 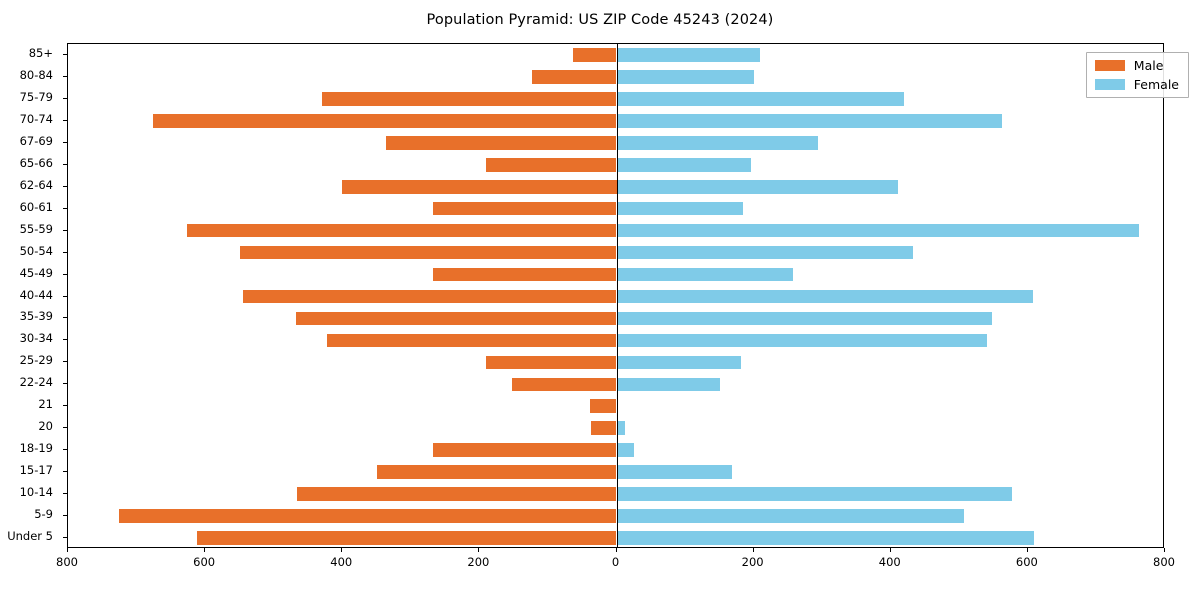 I want to click on y-axis-tick-label: 40-44, so click(x=36, y=294).